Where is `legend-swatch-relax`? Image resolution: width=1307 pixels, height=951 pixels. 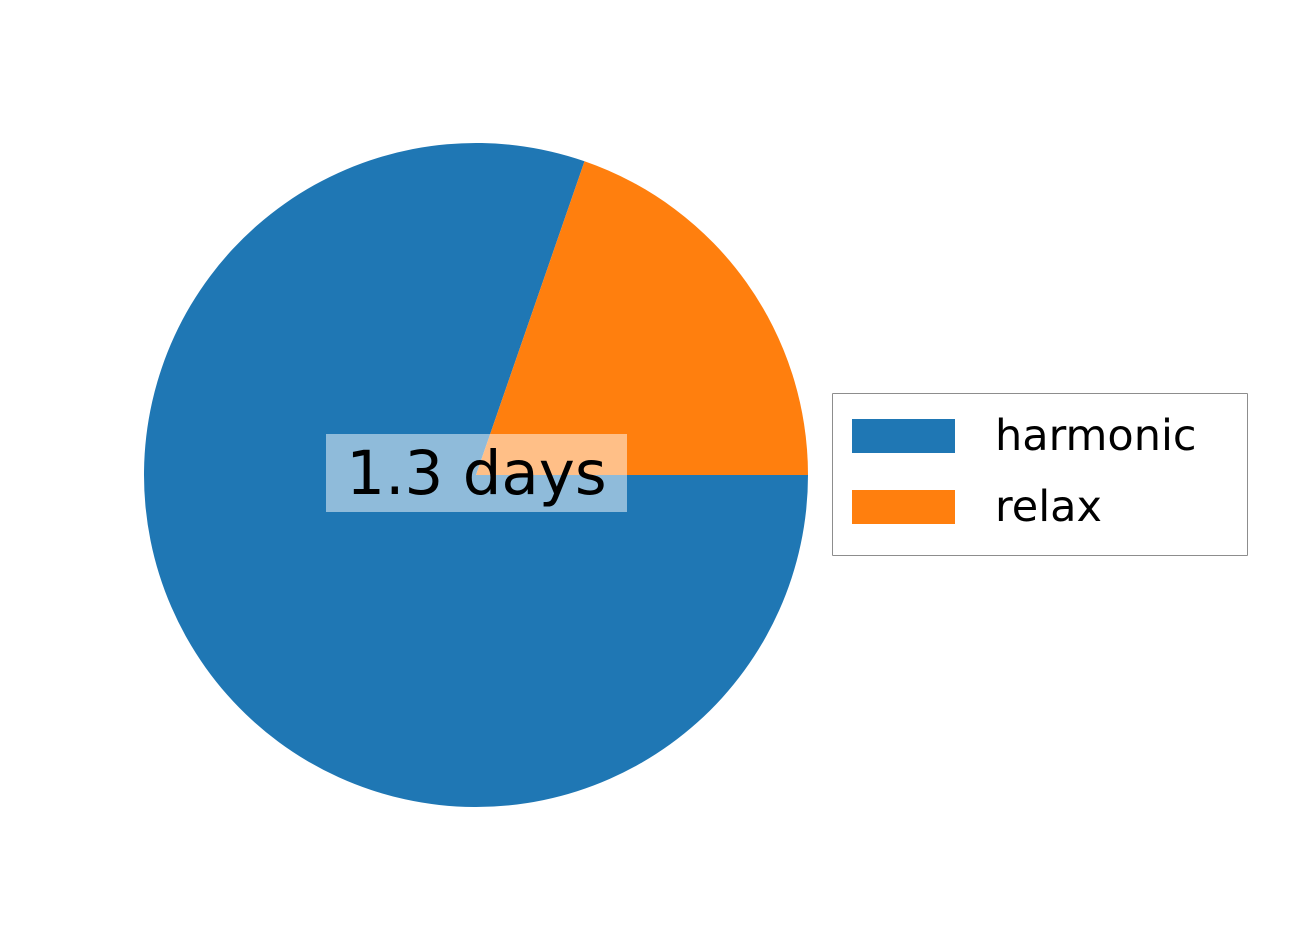 legend-swatch-relax is located at coordinates (903, 507).